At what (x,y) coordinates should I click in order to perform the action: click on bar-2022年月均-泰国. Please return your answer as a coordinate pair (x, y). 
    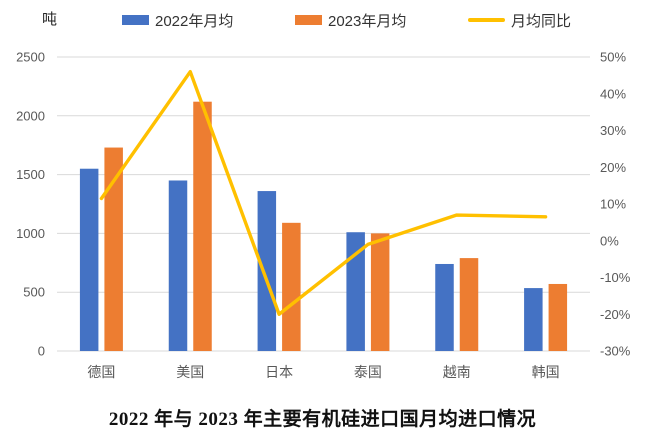
    Looking at the image, I should click on (355, 291).